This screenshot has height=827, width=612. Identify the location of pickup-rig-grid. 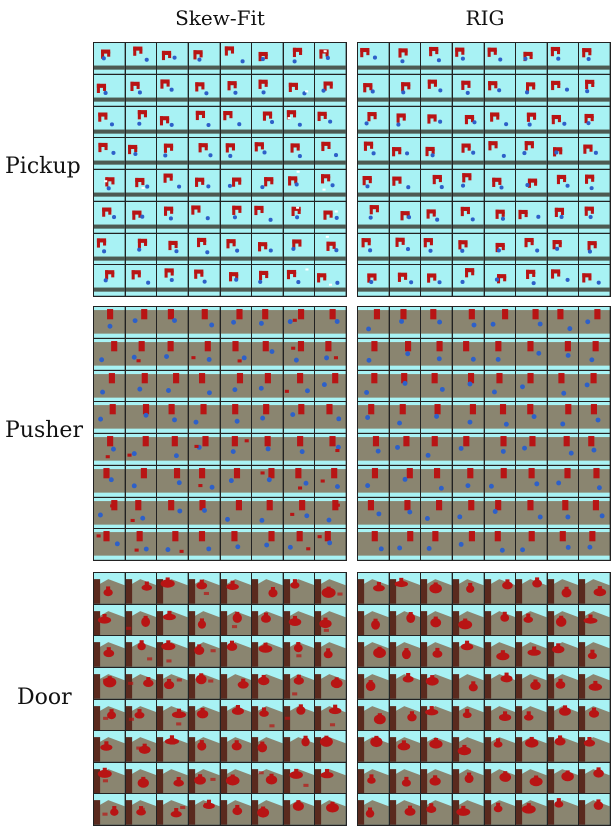
(484, 169).